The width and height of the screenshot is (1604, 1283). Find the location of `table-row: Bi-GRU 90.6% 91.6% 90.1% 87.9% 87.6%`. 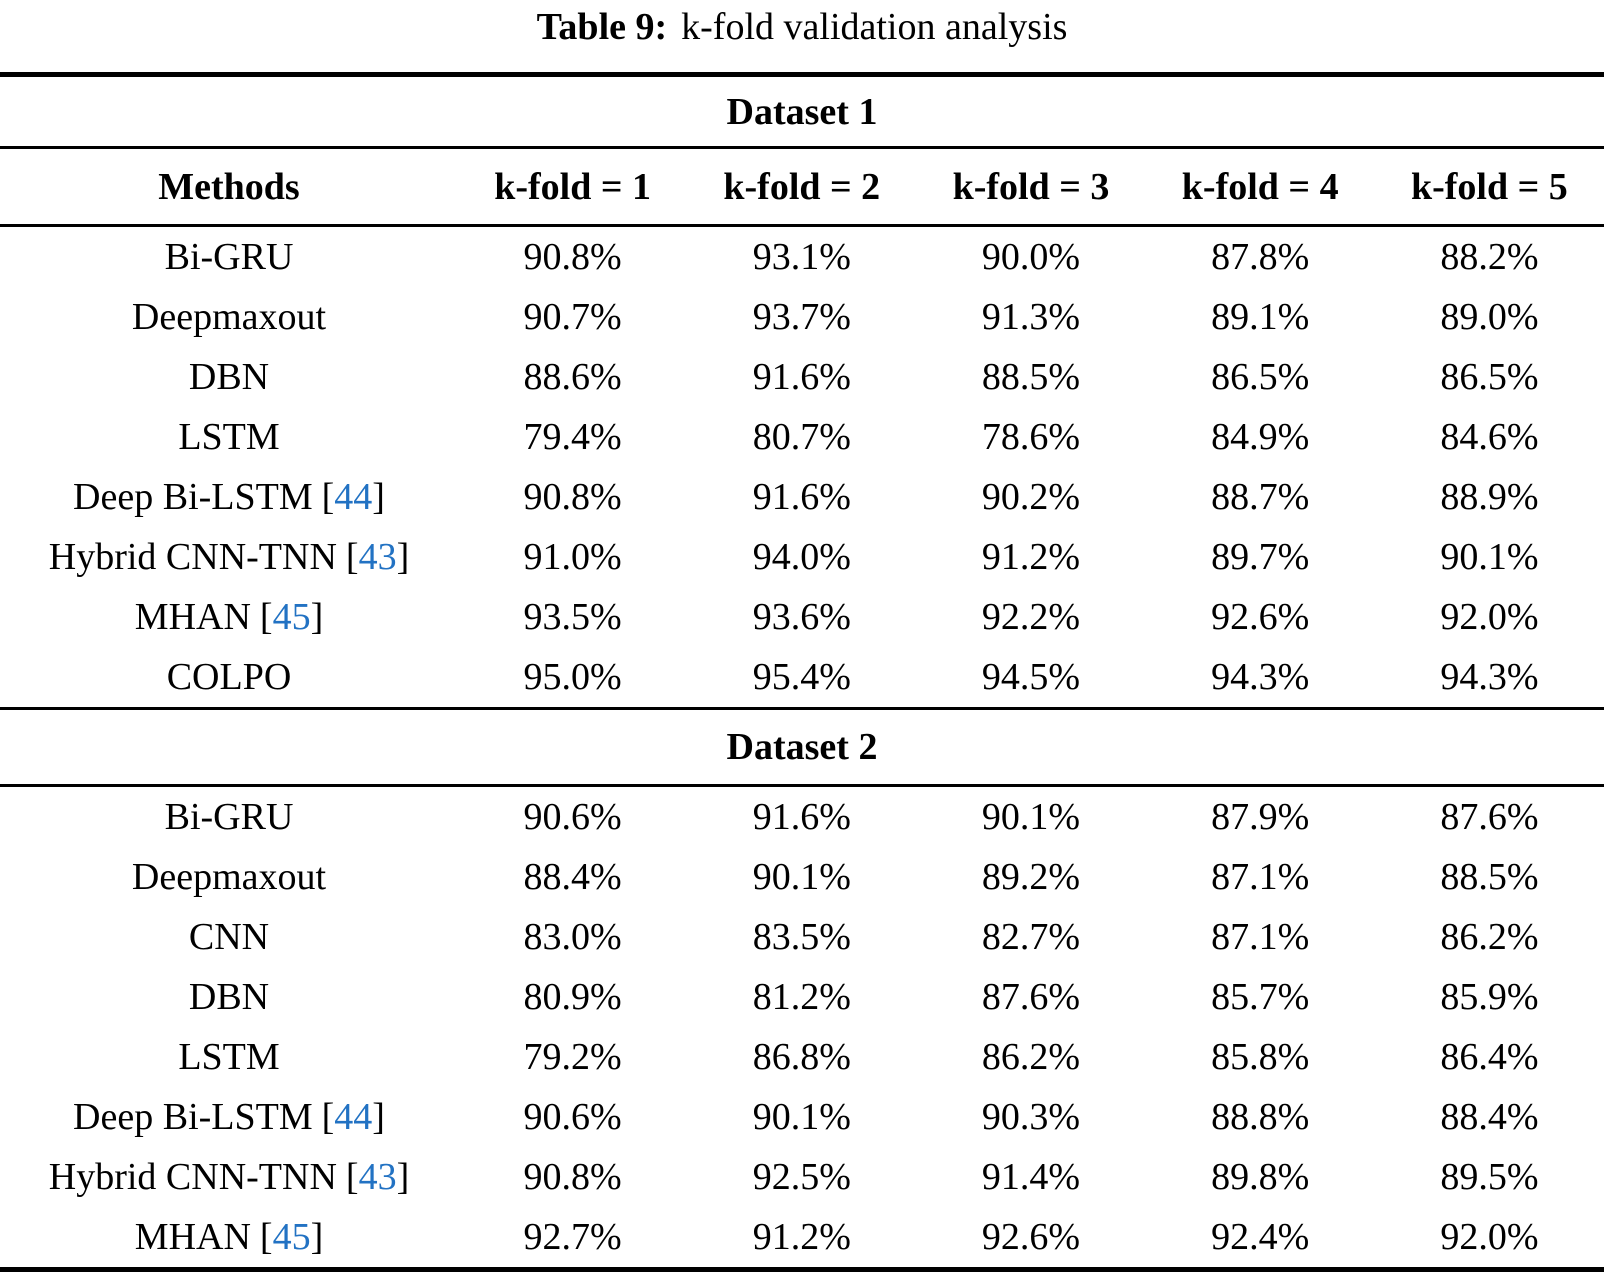

table-row: Bi-GRU 90.6% 91.6% 90.1% 87.9% 87.6% is located at coordinates (802, 817).